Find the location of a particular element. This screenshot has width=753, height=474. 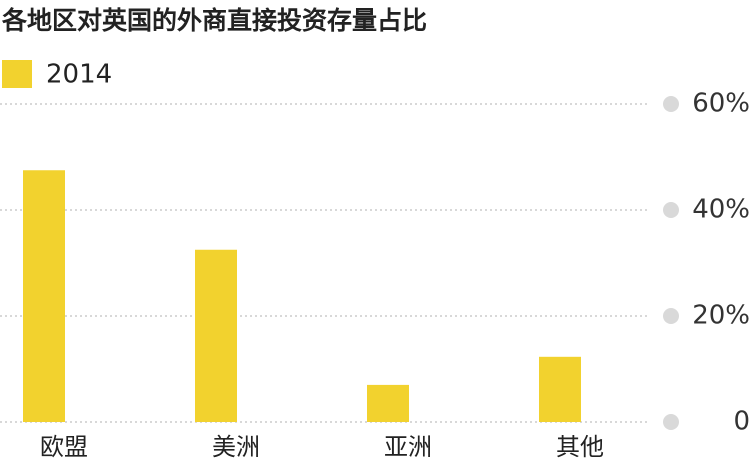

y-tick-label: 20% is located at coordinates (721, 316).